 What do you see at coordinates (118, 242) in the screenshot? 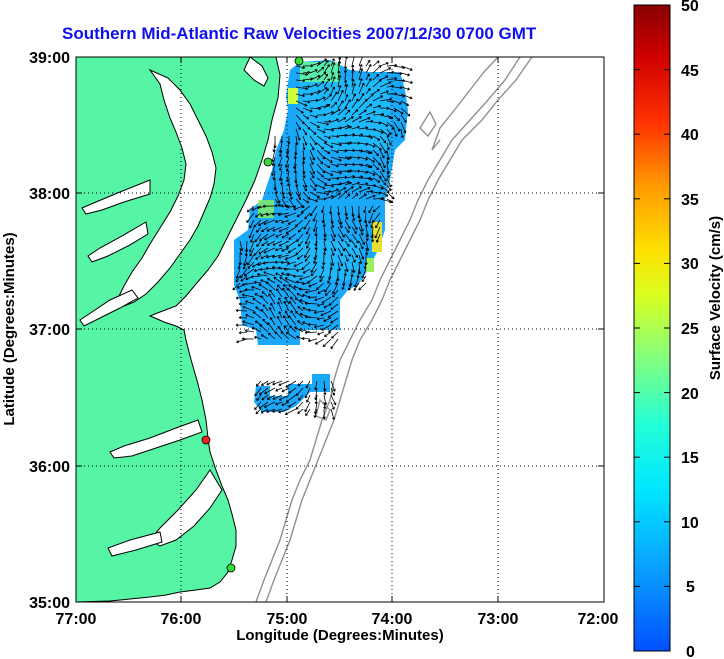
I see `rappahannock-river` at bounding box center [118, 242].